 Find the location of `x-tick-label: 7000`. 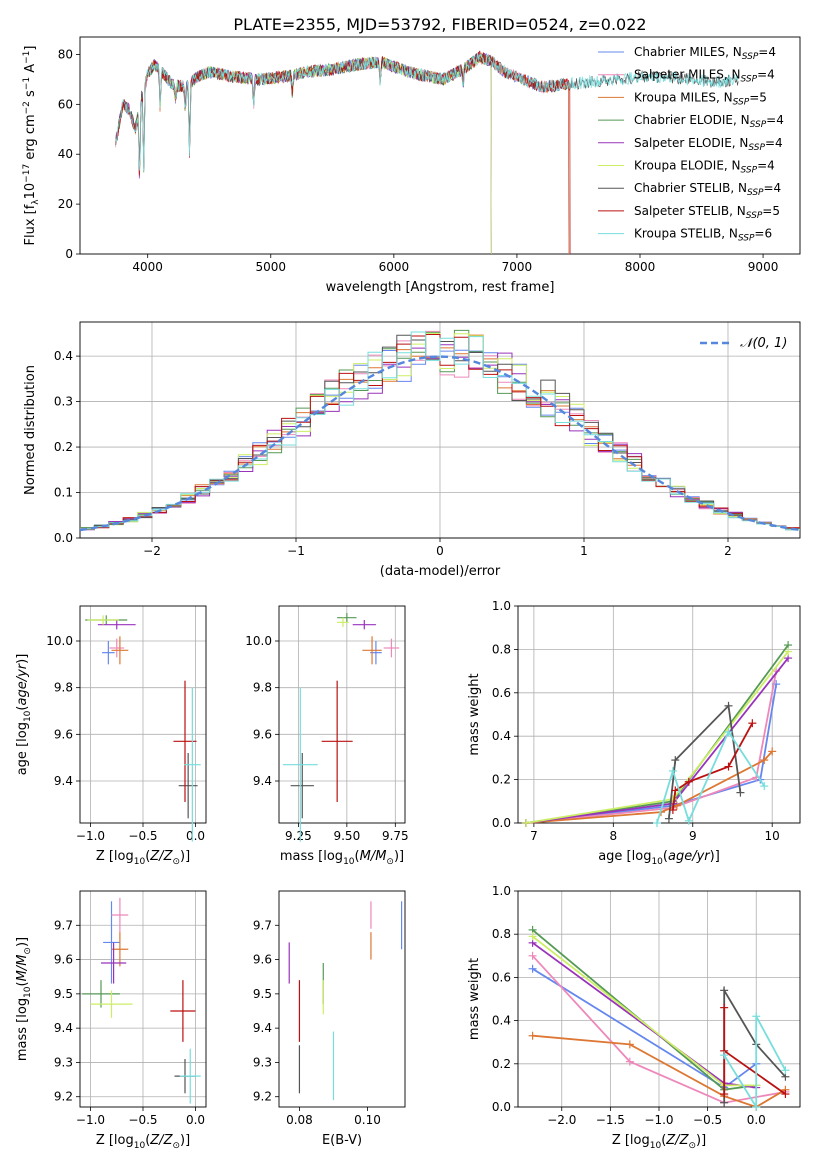

x-tick-label: 7000 is located at coordinates (517, 267).